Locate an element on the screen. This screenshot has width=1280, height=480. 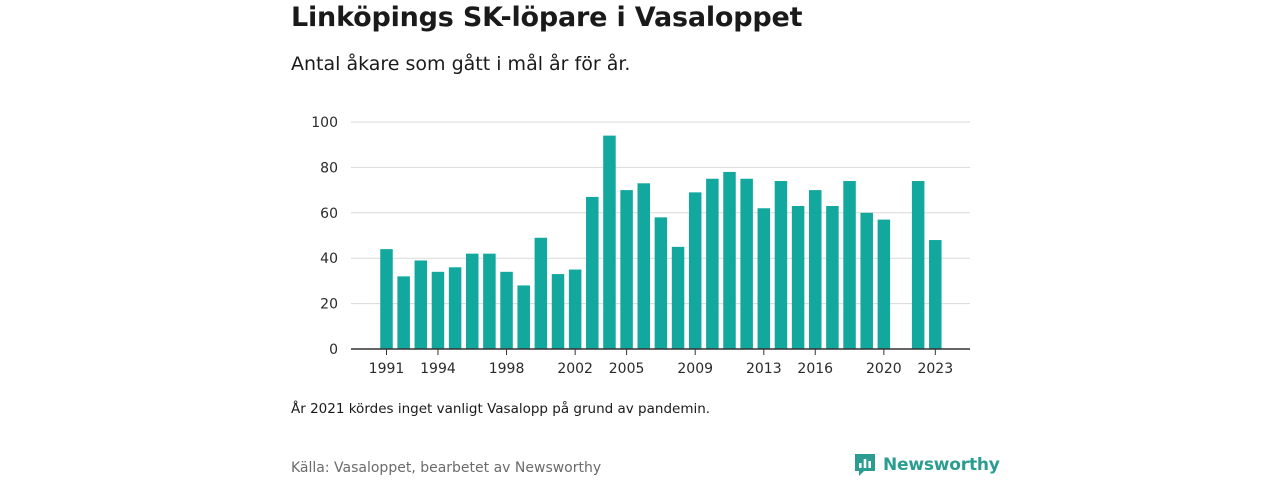
bar-2000 is located at coordinates (541, 293).